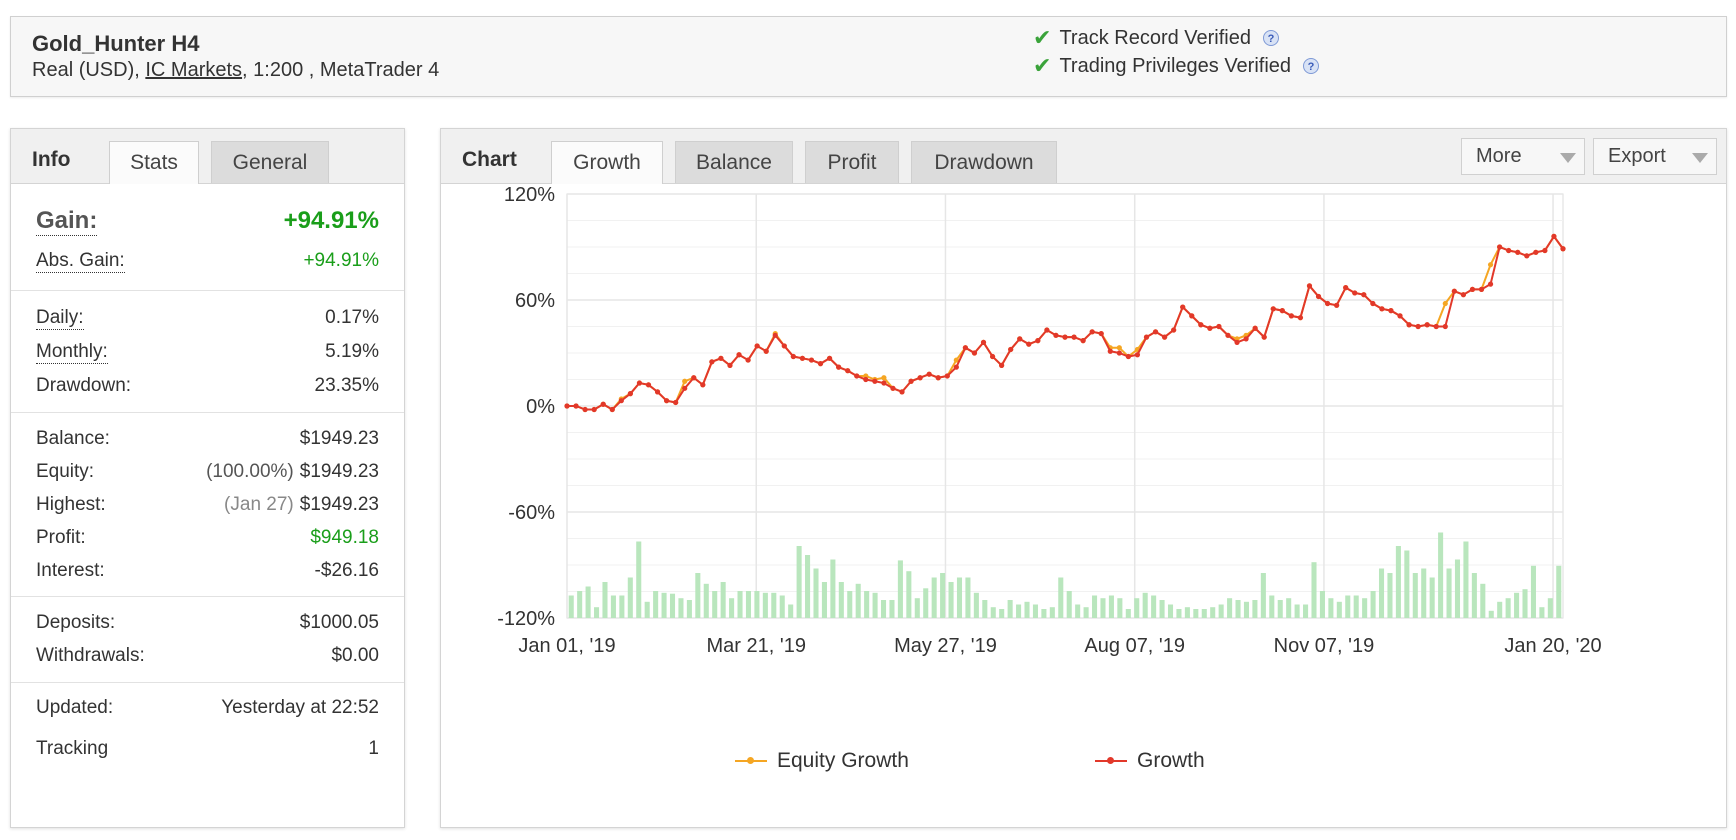  I want to click on profit-value: $949.18, so click(344, 537).